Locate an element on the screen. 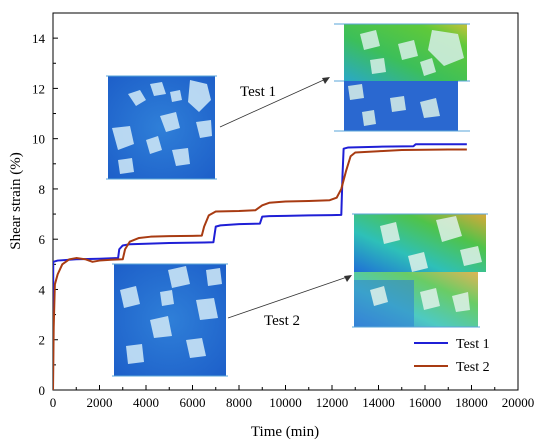  y-tick-label: 14 is located at coordinates (39, 38).